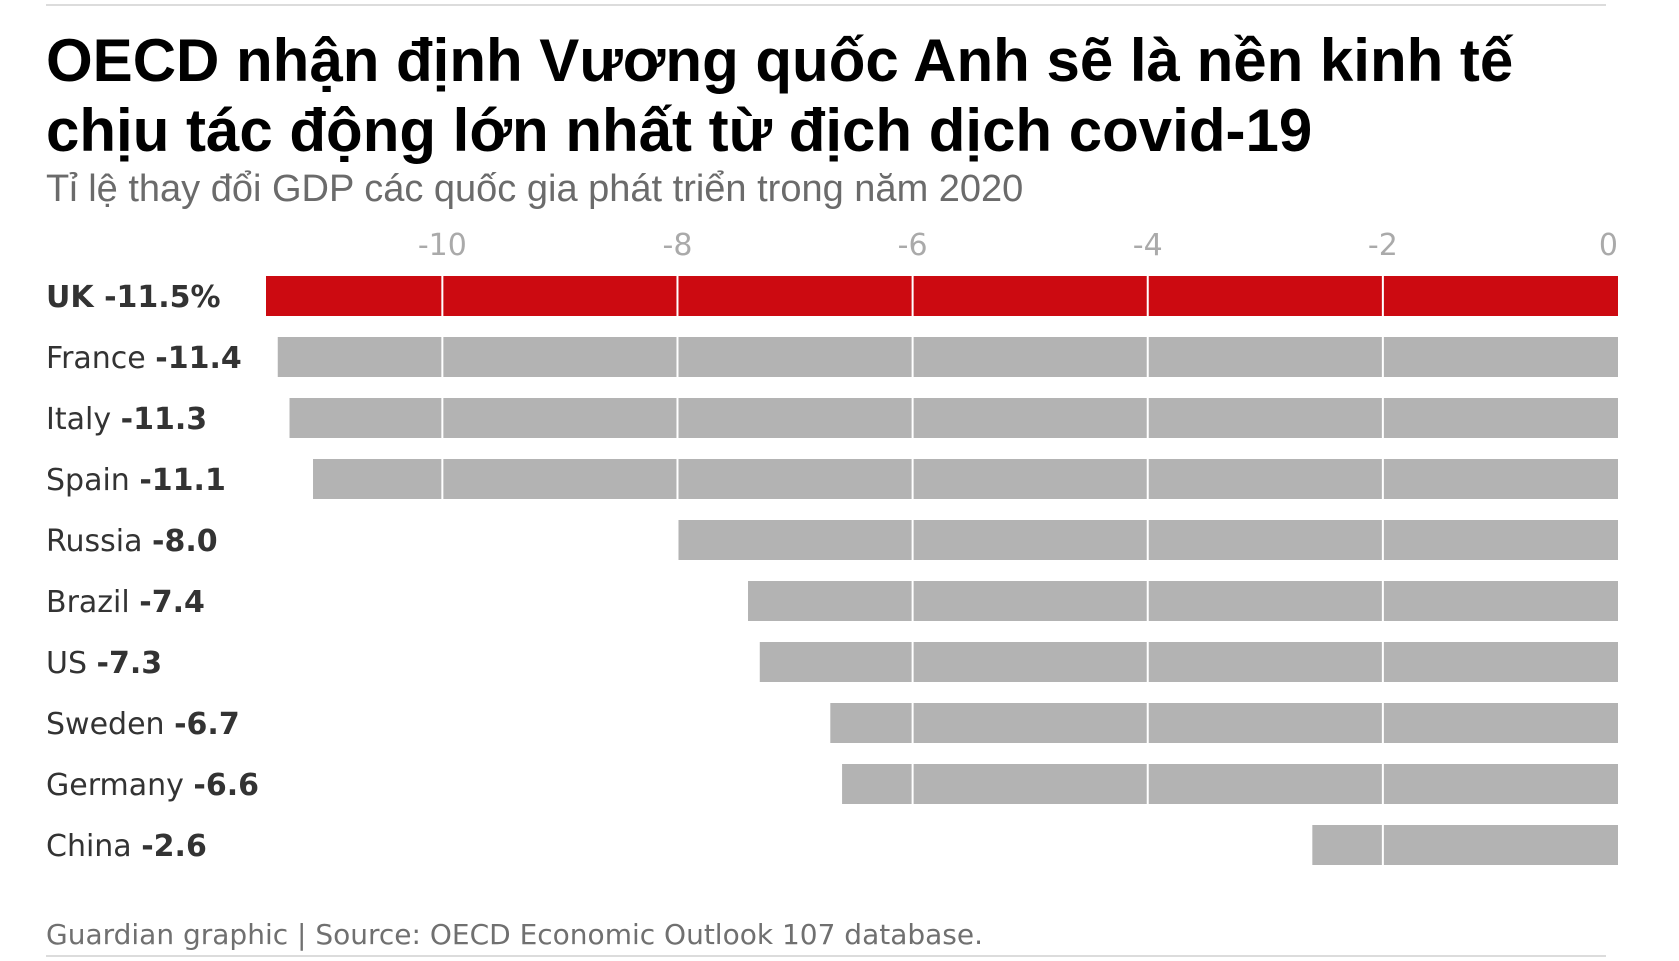 The height and width of the screenshot is (961, 1679). I want to click on bar-italy, so click(953, 418).